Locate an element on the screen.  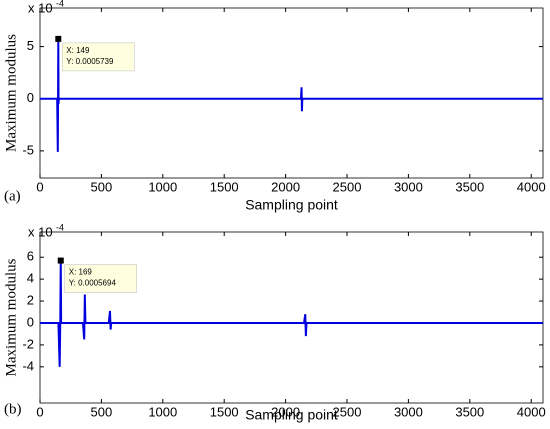
panel-label: (b) is located at coordinates (13, 409).